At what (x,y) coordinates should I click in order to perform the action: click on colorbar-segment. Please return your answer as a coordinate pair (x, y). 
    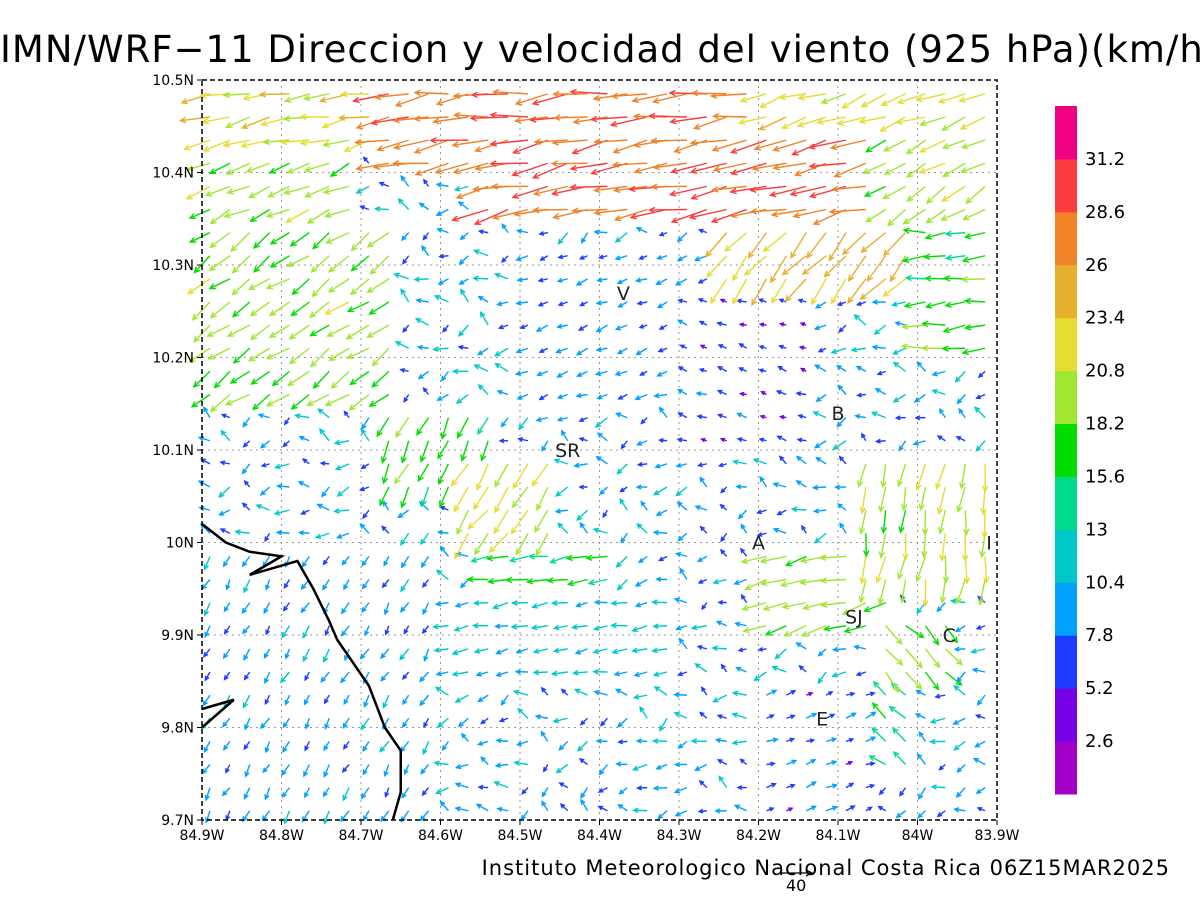
    Looking at the image, I should click on (1066, 133).